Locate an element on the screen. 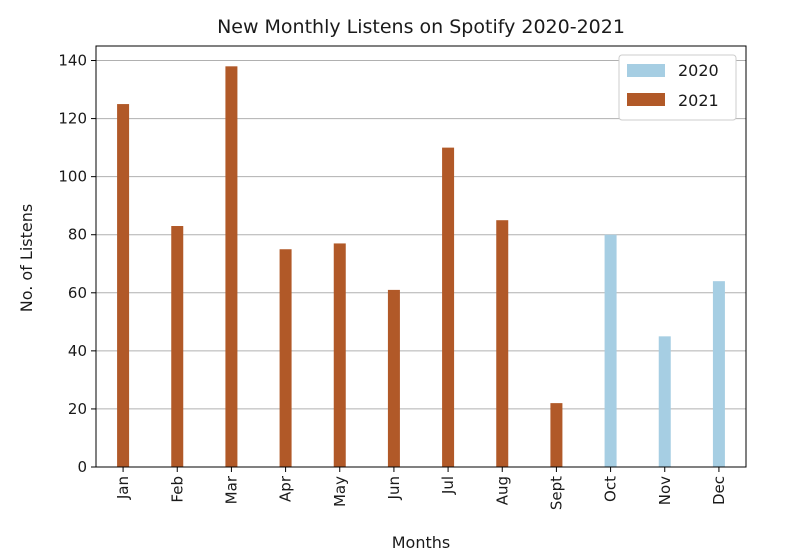 This screenshot has height=558, width=787. legend-swatch-2020 is located at coordinates (646, 70).